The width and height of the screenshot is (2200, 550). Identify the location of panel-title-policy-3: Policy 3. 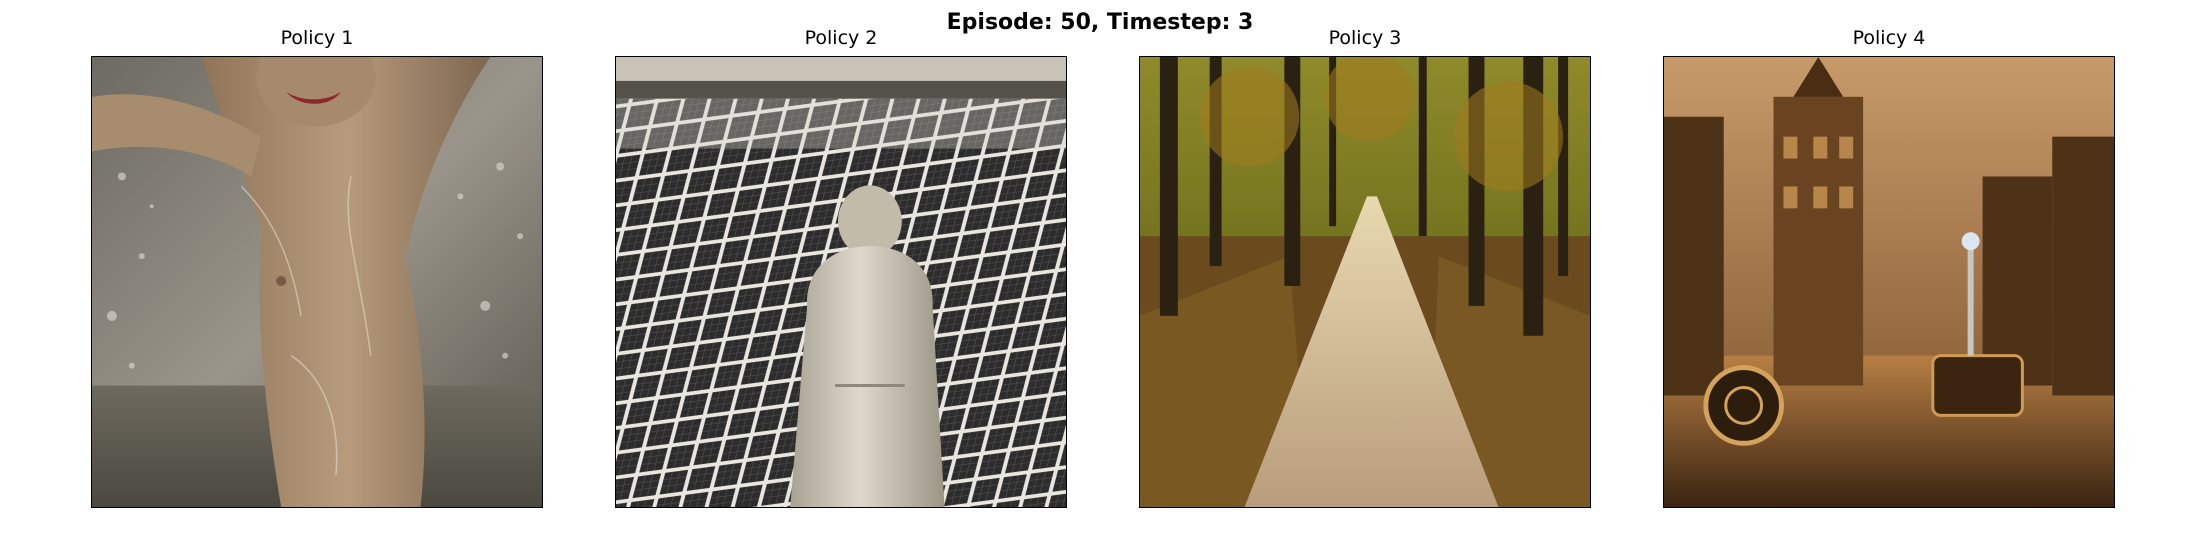
(1365, 38).